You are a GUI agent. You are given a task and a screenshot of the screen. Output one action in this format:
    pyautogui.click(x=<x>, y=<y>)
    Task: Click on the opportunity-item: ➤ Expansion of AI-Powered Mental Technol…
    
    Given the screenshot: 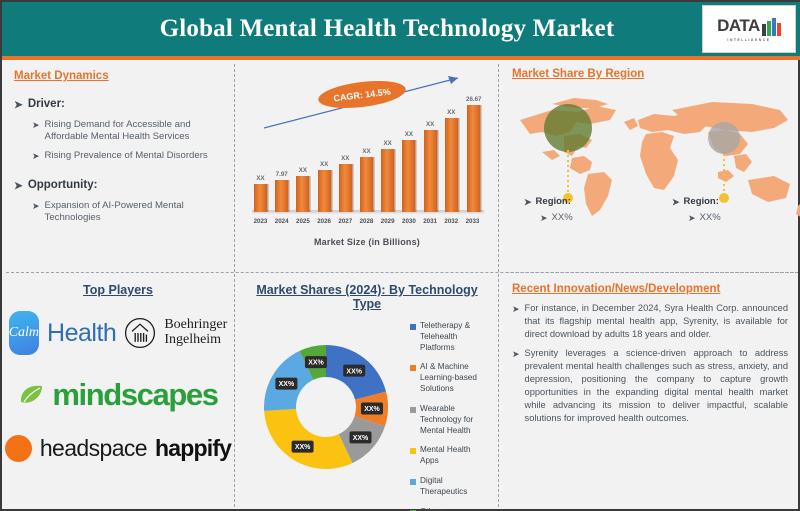 What is the action you would take?
    pyautogui.click(x=128, y=212)
    